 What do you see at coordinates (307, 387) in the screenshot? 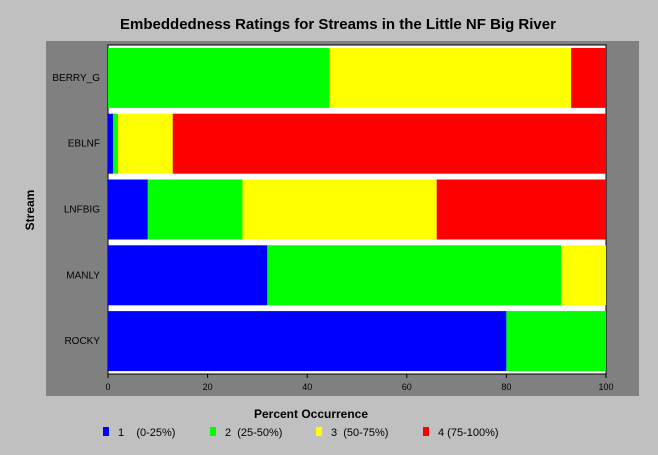
I see `x-tick-label: 40` at bounding box center [307, 387].